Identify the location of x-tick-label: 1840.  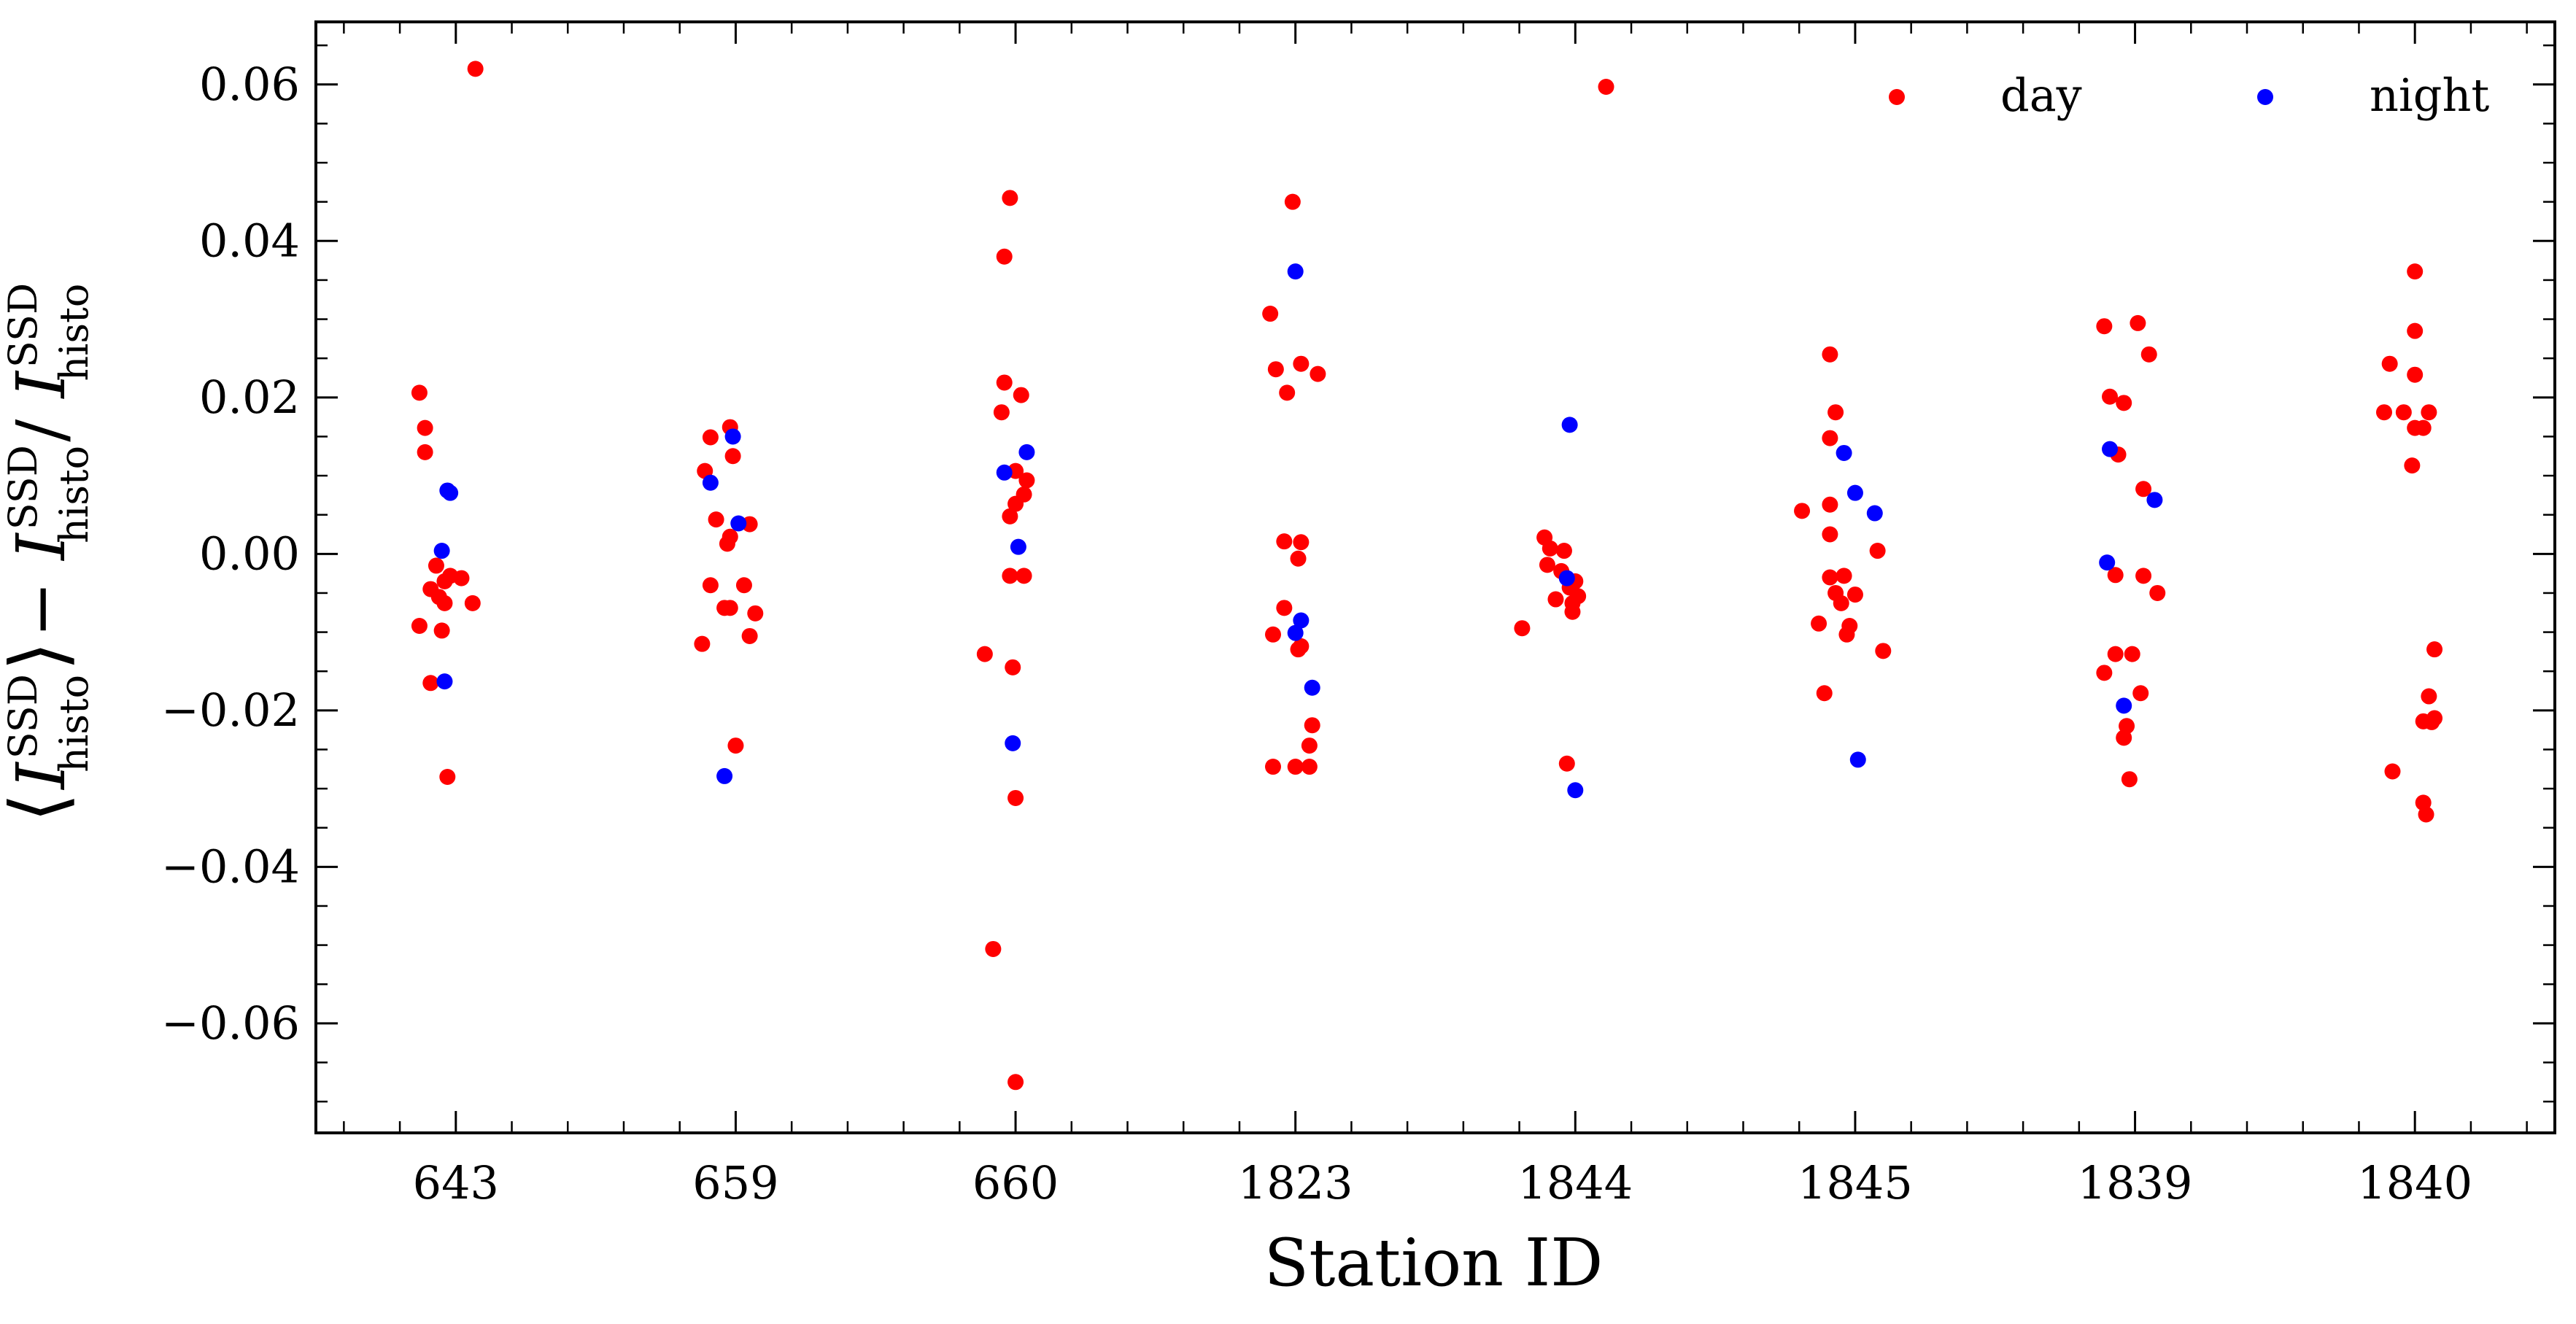
(2414, 1182).